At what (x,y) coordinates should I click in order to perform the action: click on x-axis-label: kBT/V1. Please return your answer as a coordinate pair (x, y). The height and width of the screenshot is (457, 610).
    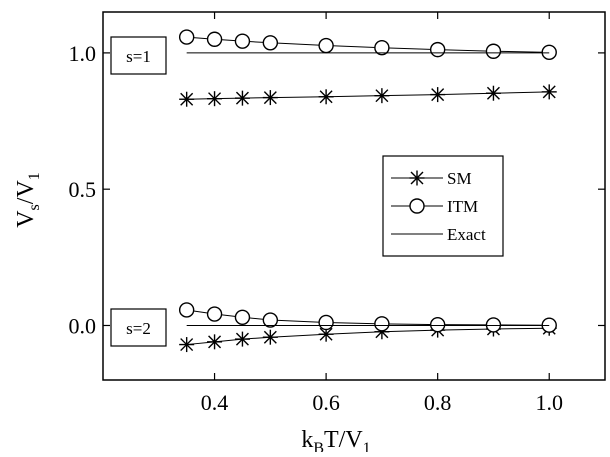
    Looking at the image, I should click on (335, 439).